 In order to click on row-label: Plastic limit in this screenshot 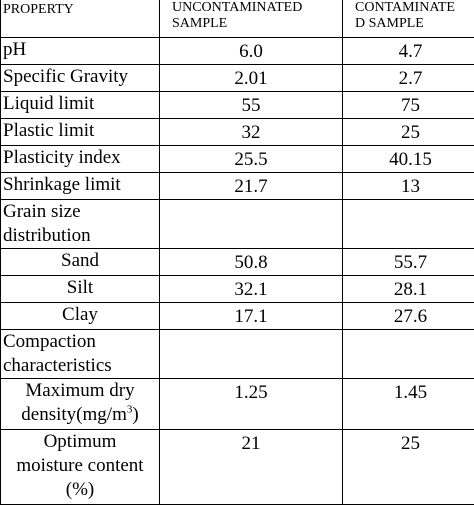, I will do `click(80, 132)`.